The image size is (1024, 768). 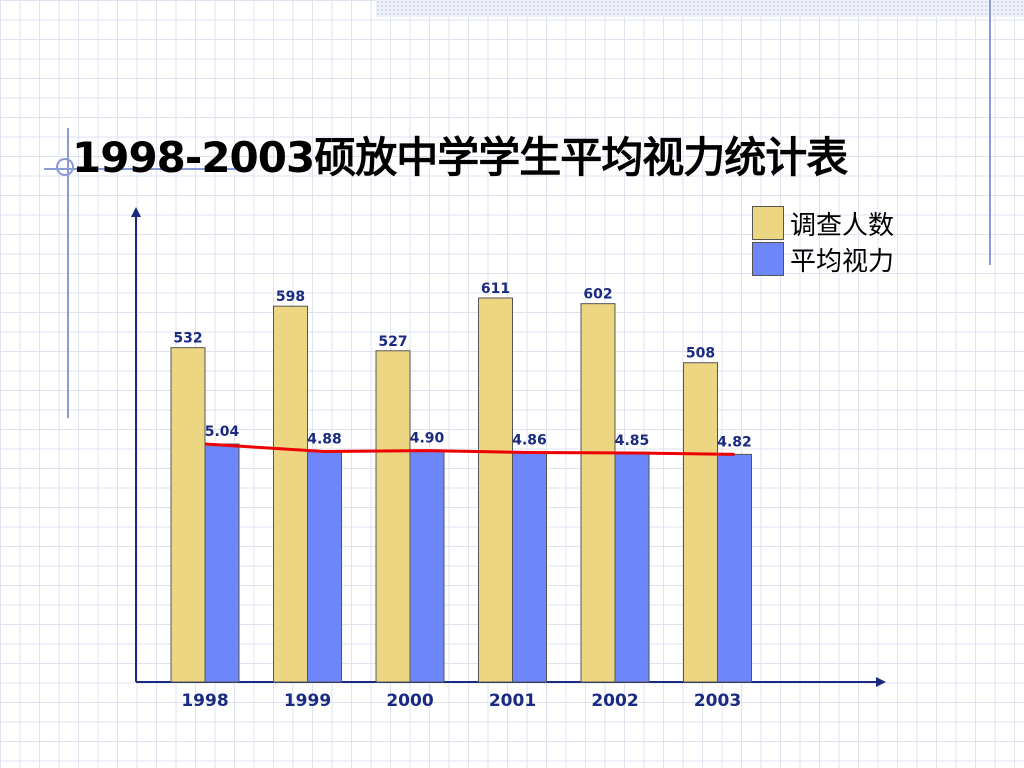 I want to click on data-label-survey-2002: 602, so click(x=597, y=295).